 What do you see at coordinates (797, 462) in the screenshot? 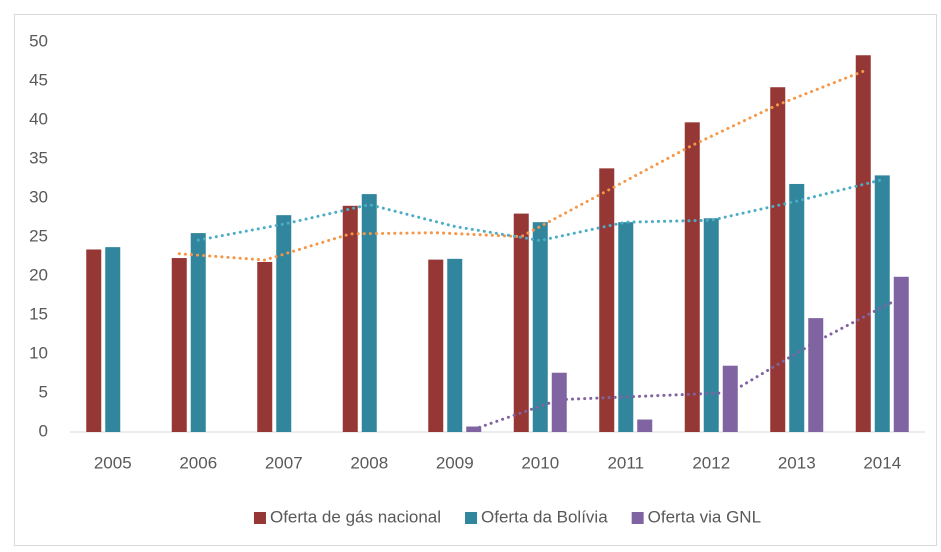
I see `x-tick-label: 2013` at bounding box center [797, 462].